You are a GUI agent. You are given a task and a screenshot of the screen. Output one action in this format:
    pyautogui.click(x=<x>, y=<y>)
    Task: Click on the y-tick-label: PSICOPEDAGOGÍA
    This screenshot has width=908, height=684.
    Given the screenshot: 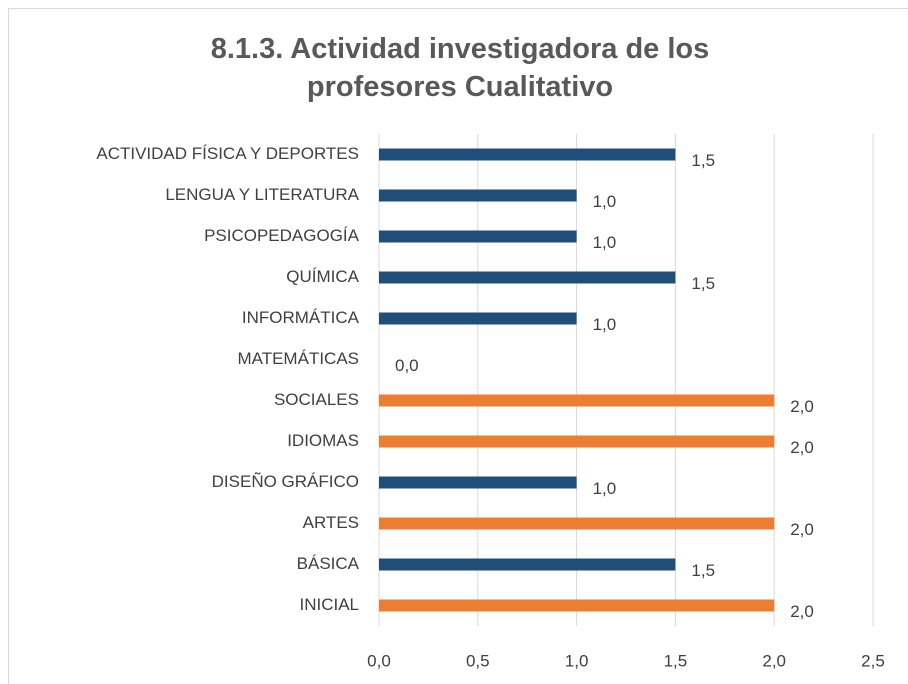 What is the action you would take?
    pyautogui.click(x=282, y=235)
    